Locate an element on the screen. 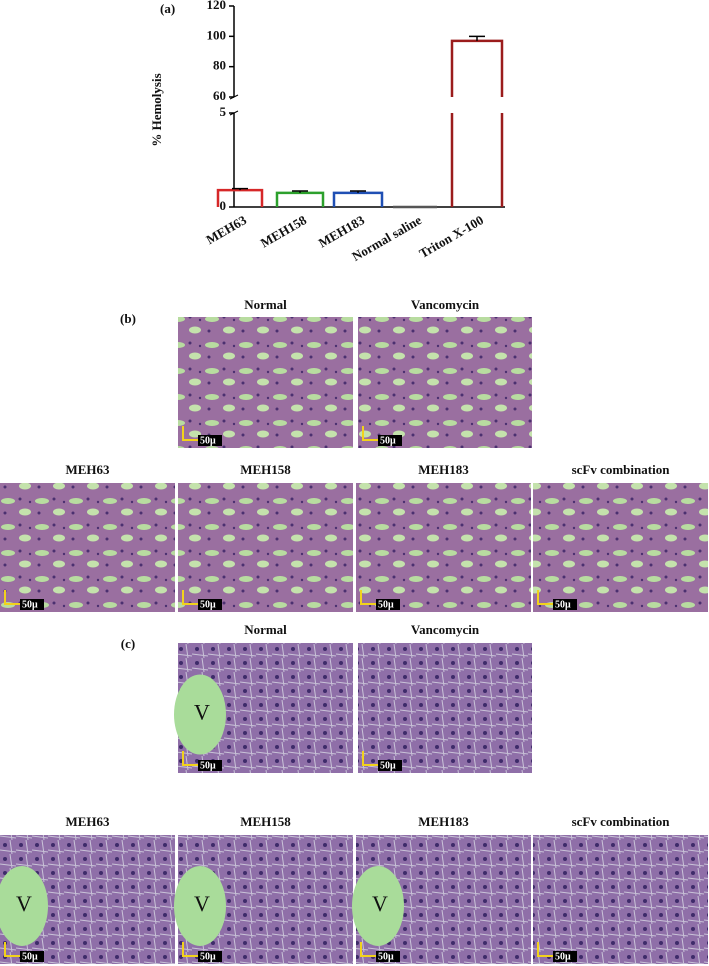  y-tick-label: 0 is located at coordinates (223, 205).